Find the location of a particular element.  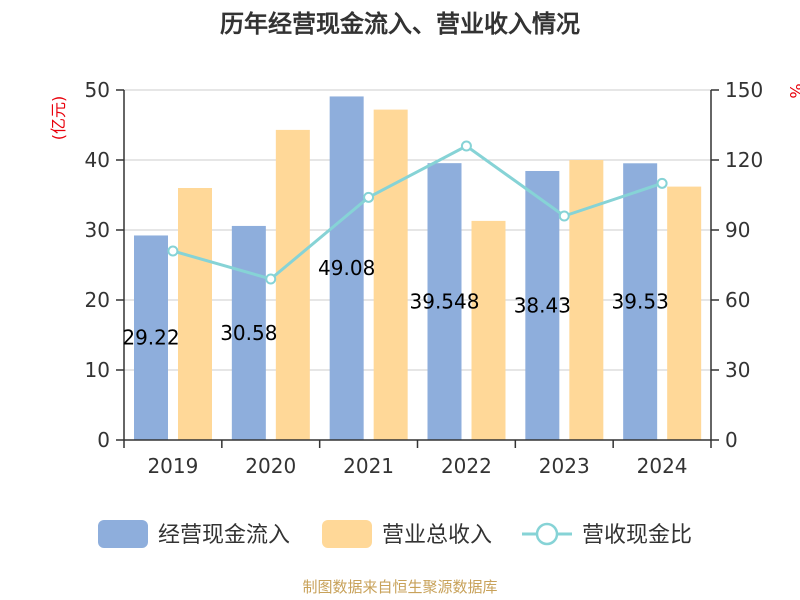

source-note: 制图数据来自恒生聚源数据库 is located at coordinates (399, 587).